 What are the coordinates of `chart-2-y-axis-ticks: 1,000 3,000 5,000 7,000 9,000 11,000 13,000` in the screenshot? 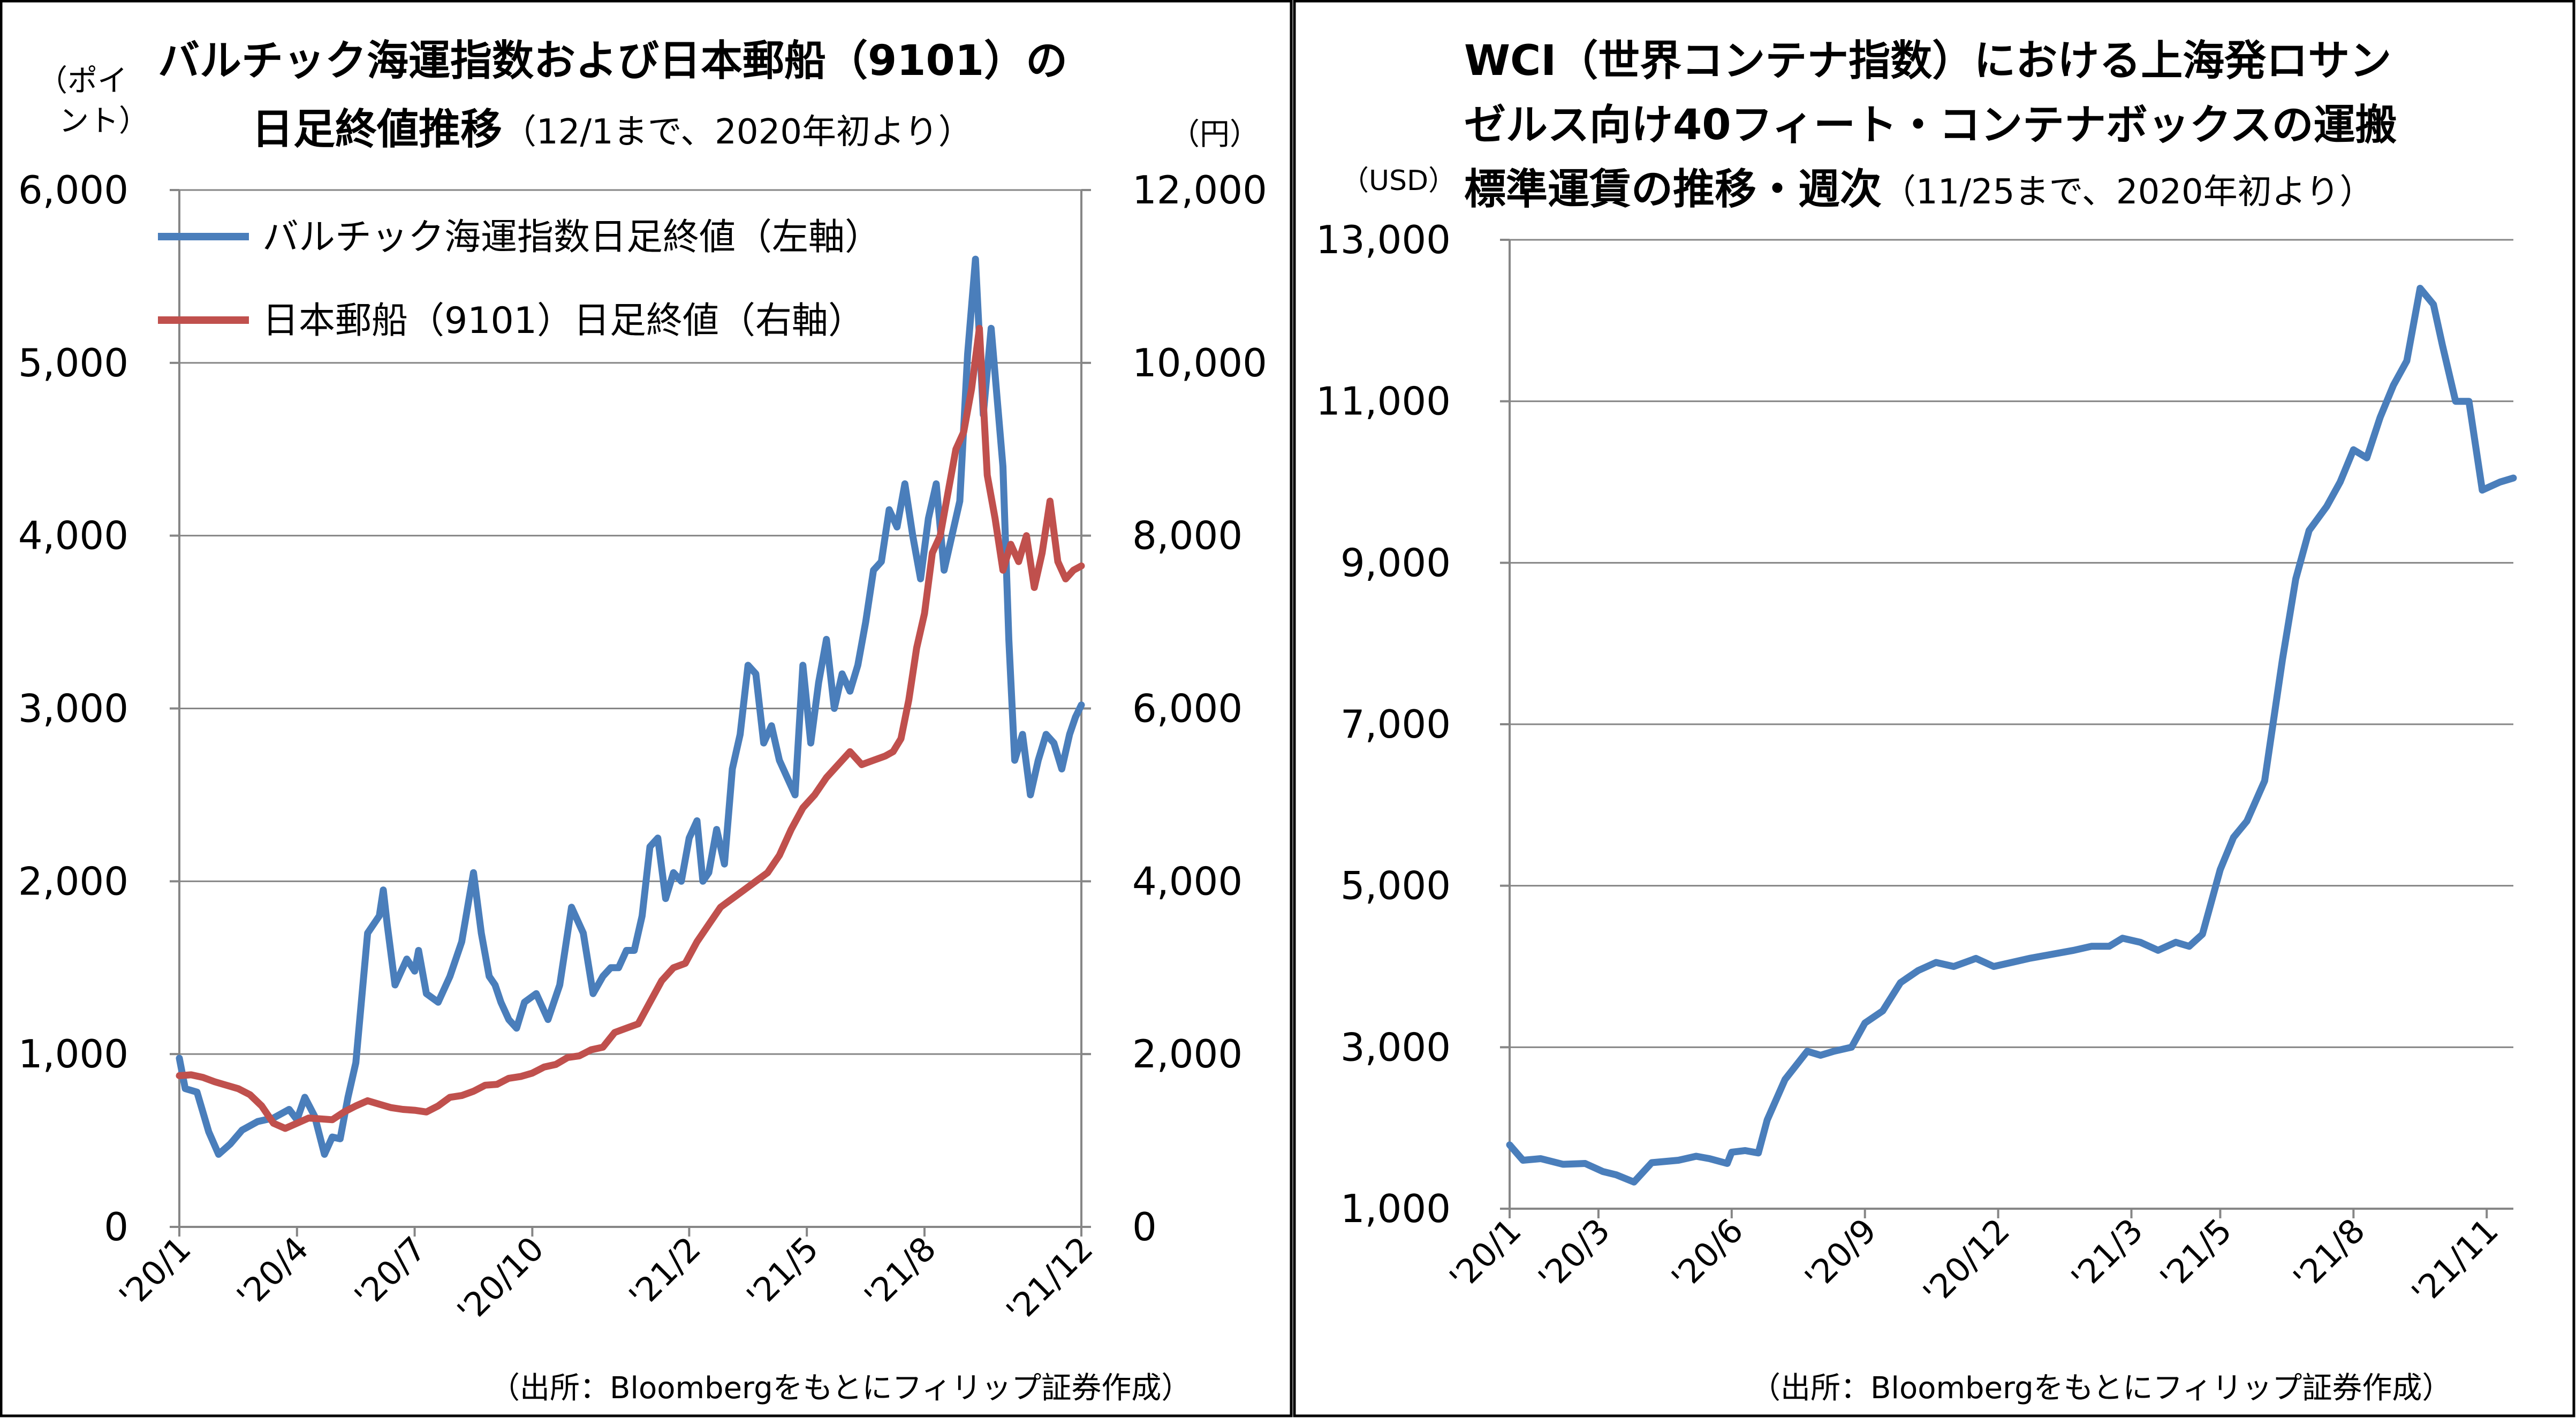 It's located at (1413, 724).